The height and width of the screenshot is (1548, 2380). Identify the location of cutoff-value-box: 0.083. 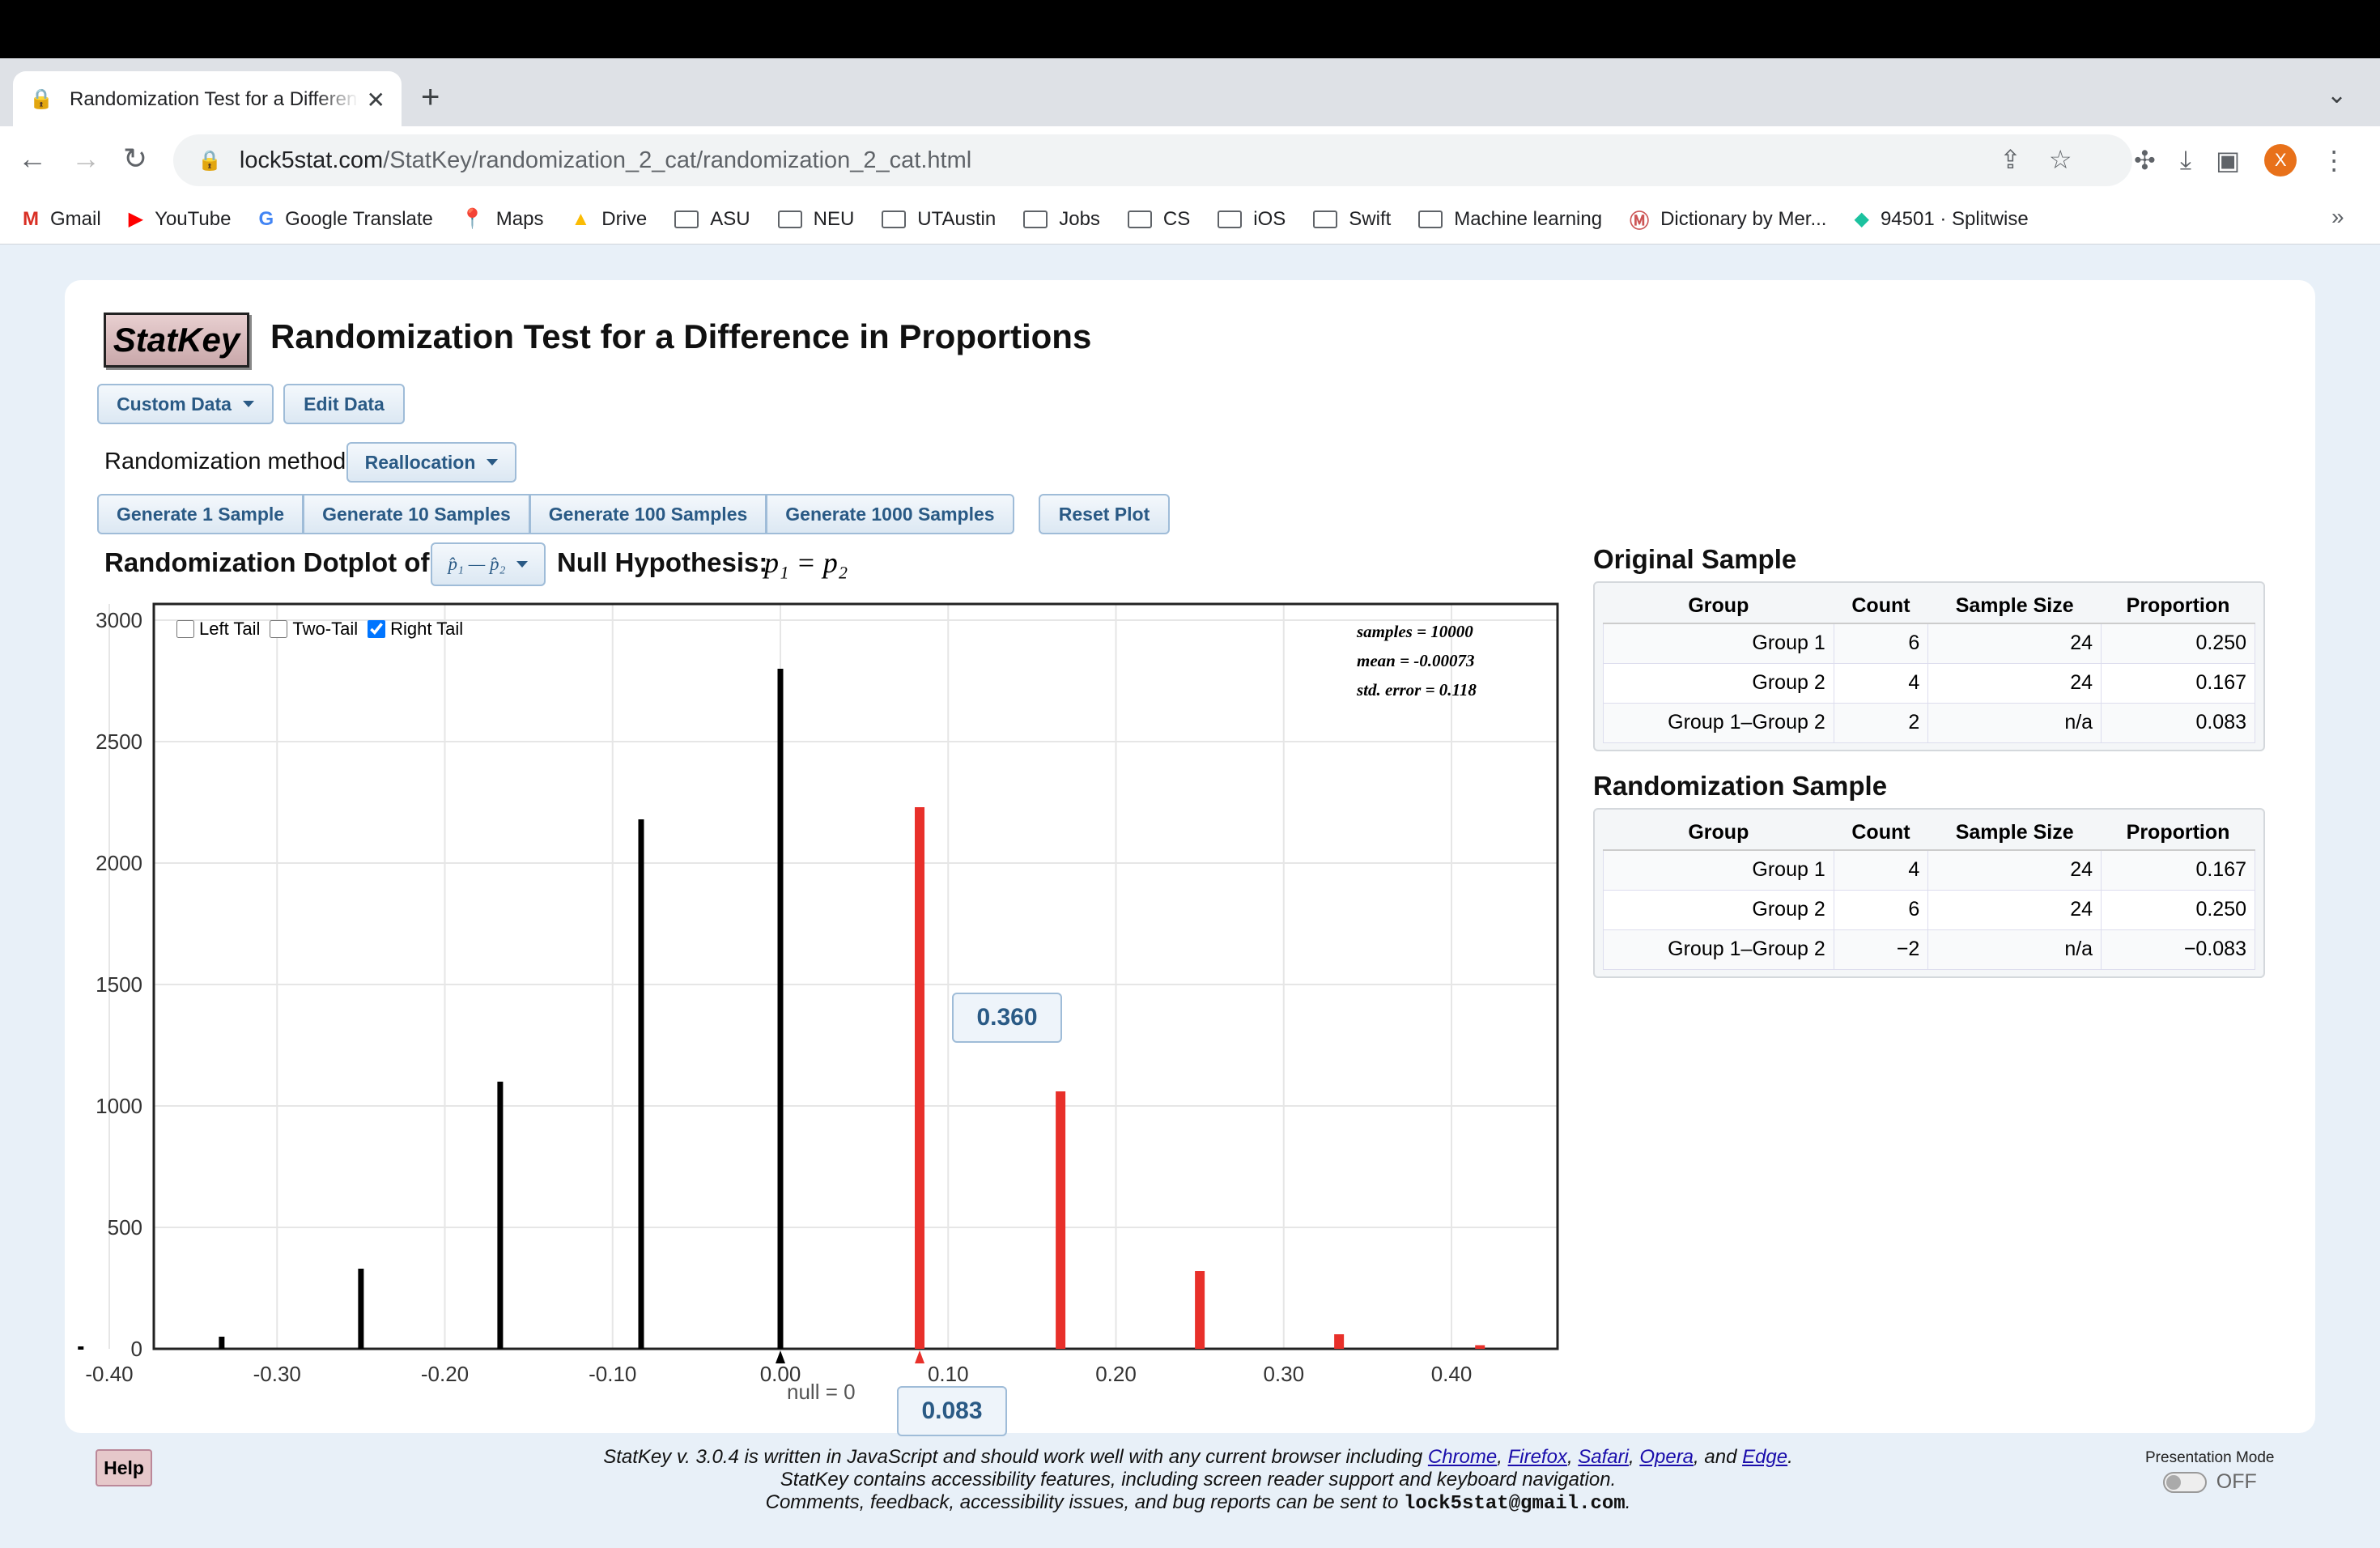
(952, 1411).